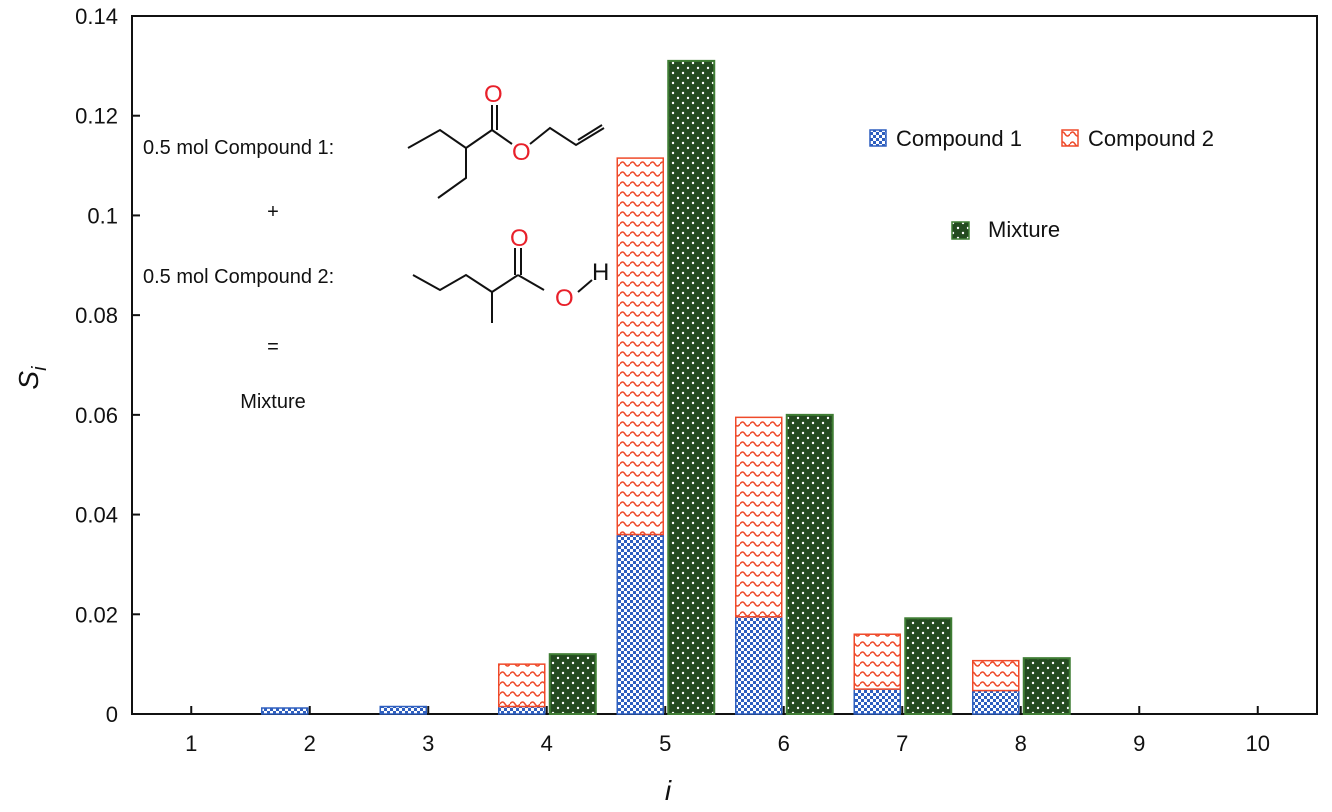 The height and width of the screenshot is (812, 1332). I want to click on annotation-mixture: Mixture, so click(273, 402).